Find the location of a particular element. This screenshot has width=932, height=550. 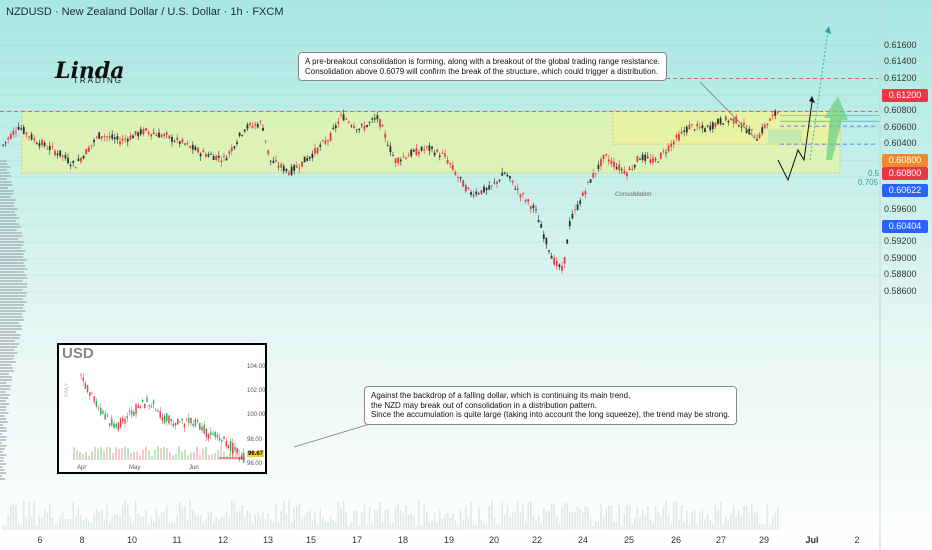

inset-plot is located at coordinates (159, 418).